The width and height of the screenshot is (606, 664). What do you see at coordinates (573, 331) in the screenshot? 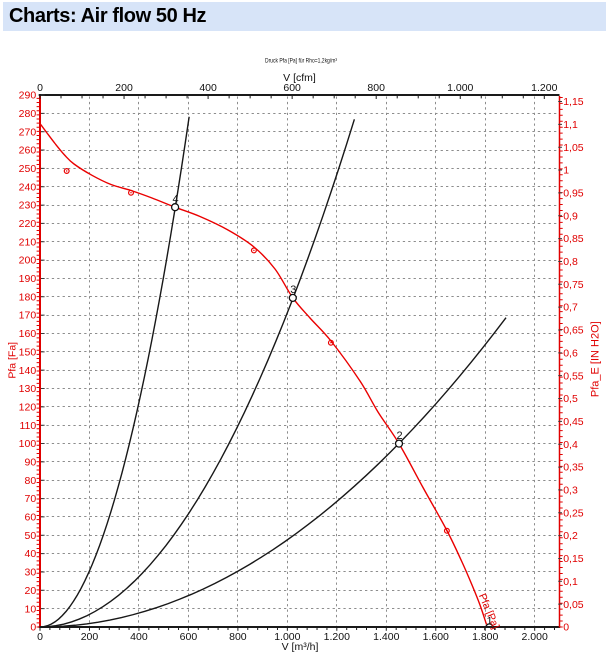
I see `svg-text: 0,65` at bounding box center [573, 331].